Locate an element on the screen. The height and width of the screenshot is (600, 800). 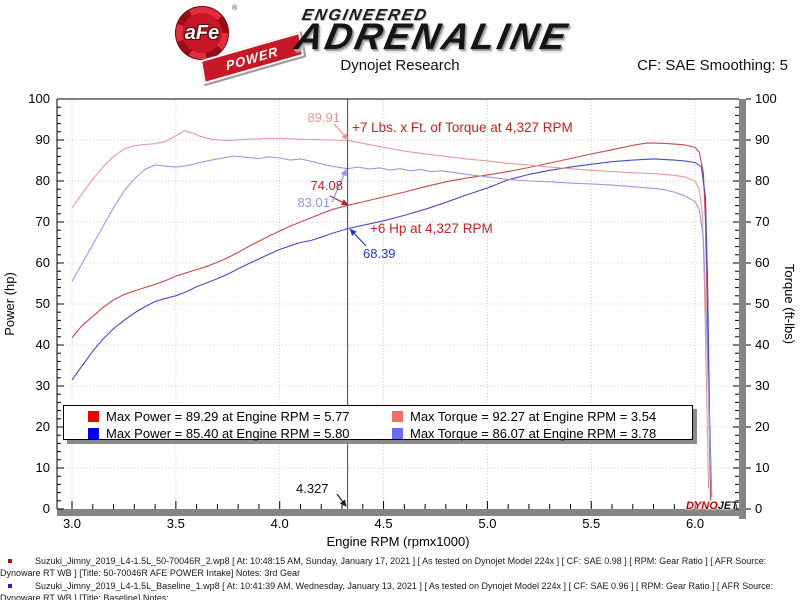
legend-label: Max Power = 89.29 at Engine RPM = 5.77 is located at coordinates (228, 416).